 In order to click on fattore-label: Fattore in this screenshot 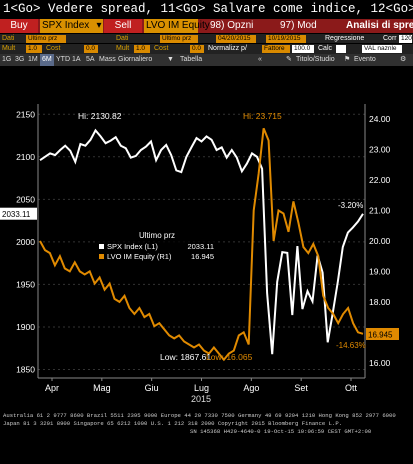, I will do `click(276, 49)`.